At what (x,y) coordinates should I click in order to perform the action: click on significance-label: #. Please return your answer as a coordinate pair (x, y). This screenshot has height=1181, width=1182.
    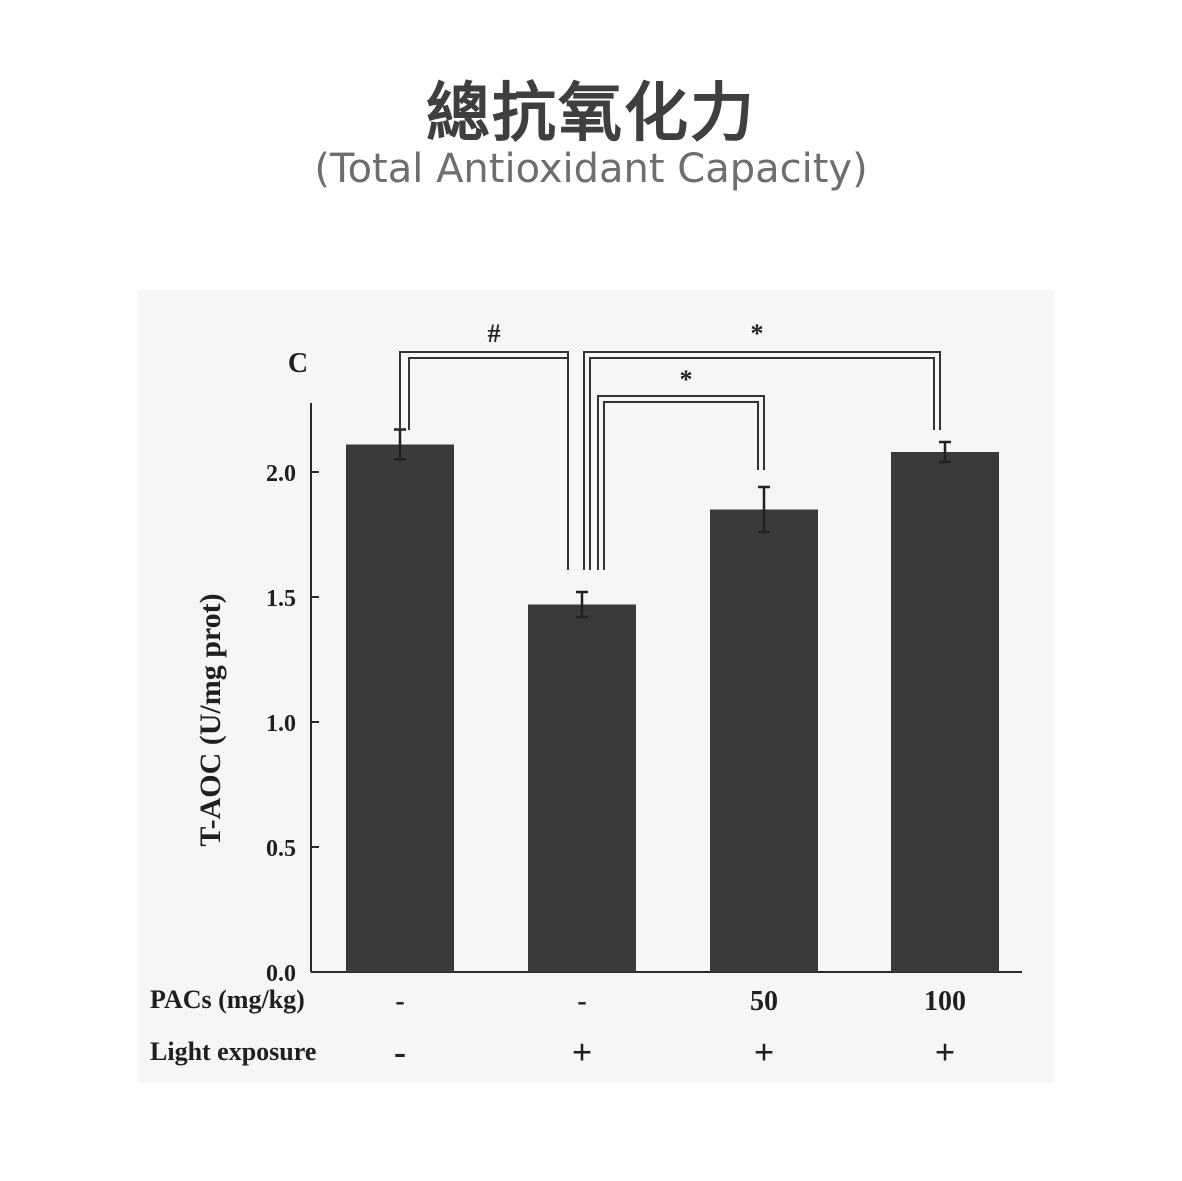
    Looking at the image, I should click on (494, 333).